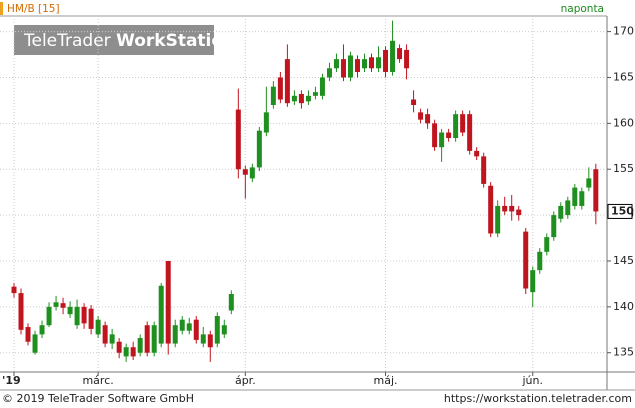 The width and height of the screenshot is (635, 408). Describe the element at coordinates (97, 380) in the screenshot. I see `x-tick-label: márc.` at that location.